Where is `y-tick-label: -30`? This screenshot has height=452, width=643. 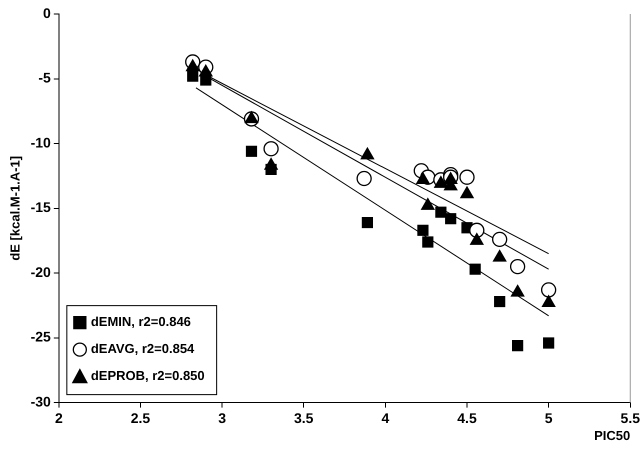 y-tick-label: -30 is located at coordinates (41, 401).